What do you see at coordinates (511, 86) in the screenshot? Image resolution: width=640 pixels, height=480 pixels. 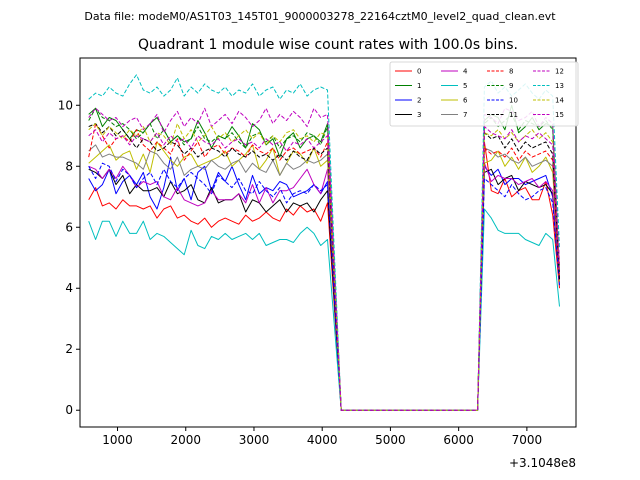 I see `legend-label: 9` at bounding box center [511, 86].